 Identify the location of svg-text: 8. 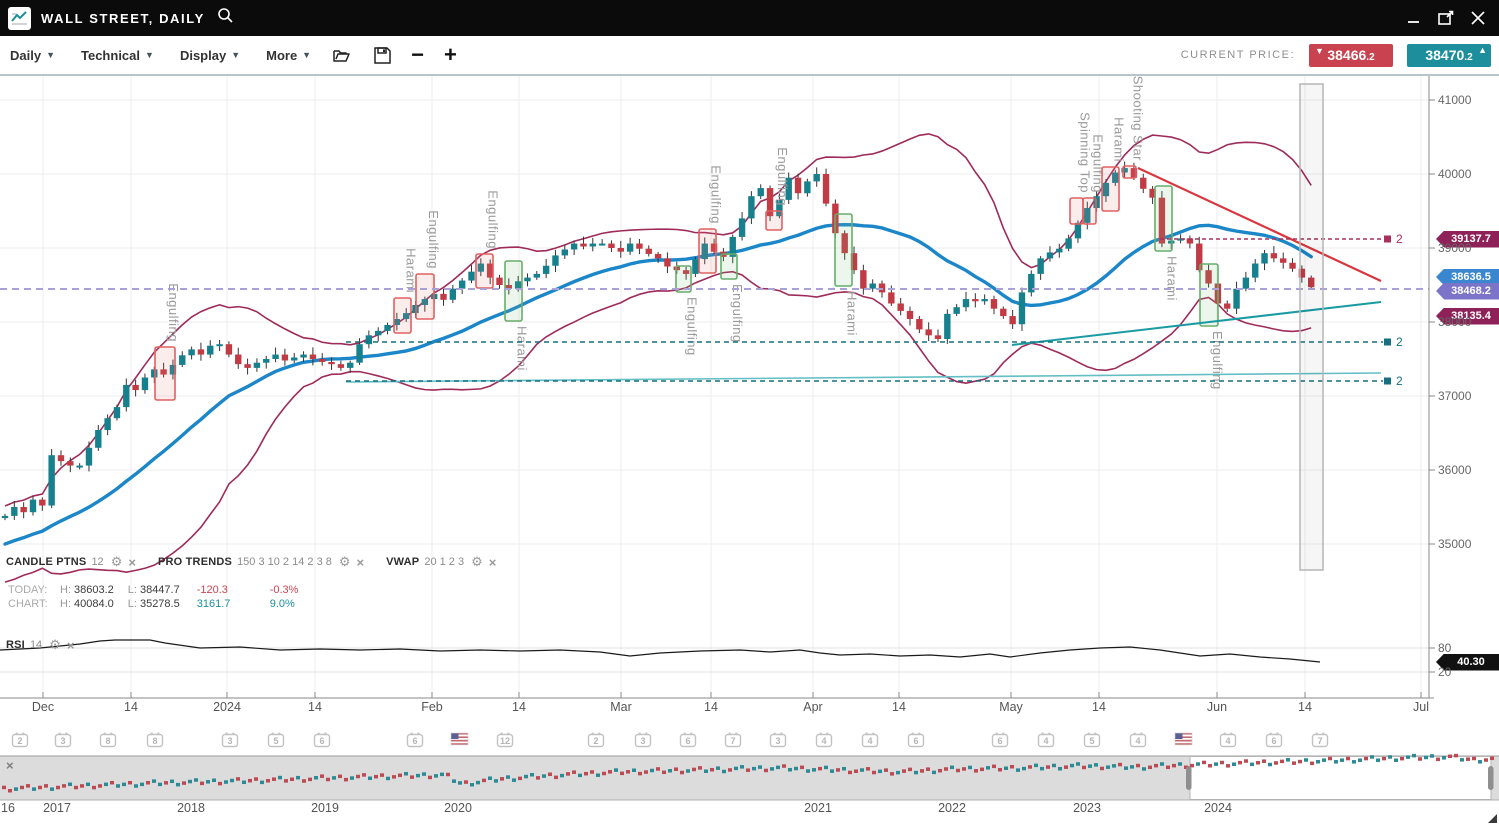
(107, 741).